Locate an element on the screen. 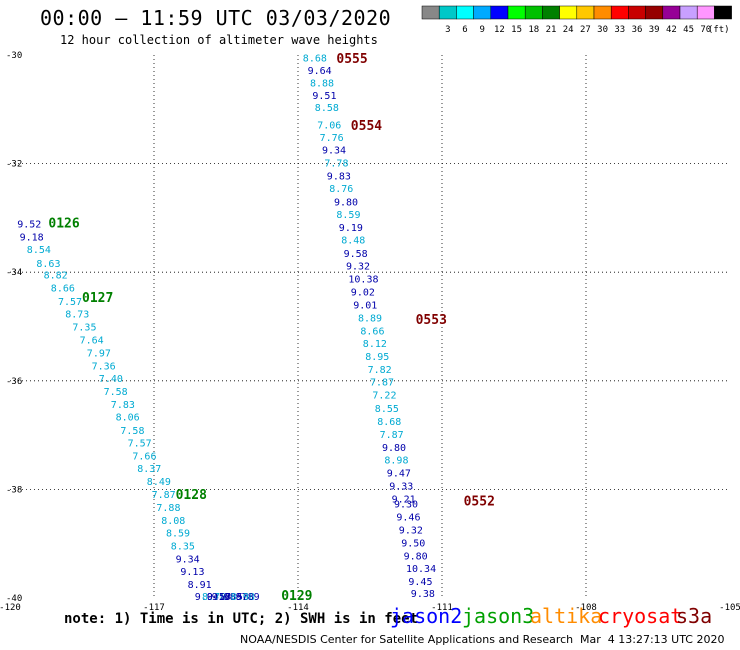  wave-height-value: 9.45 is located at coordinates (420, 582).